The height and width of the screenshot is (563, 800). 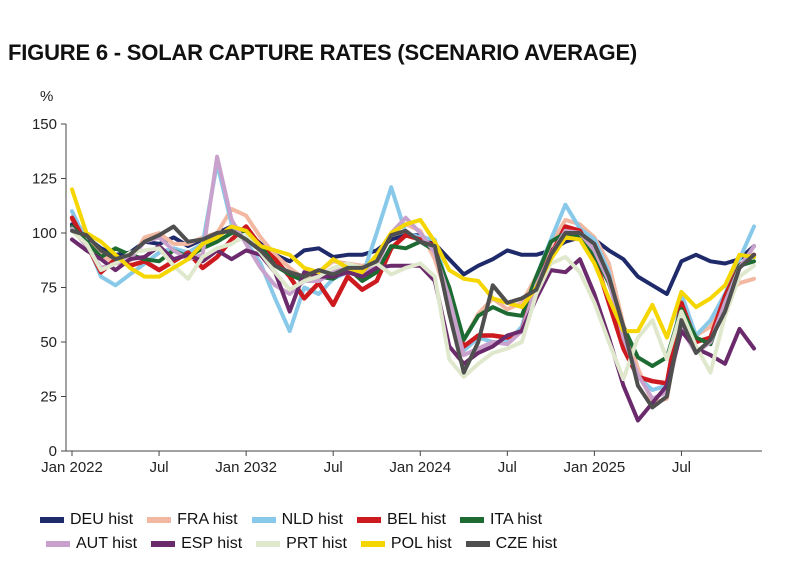 I want to click on legend-label: ESP hist, so click(x=212, y=543).